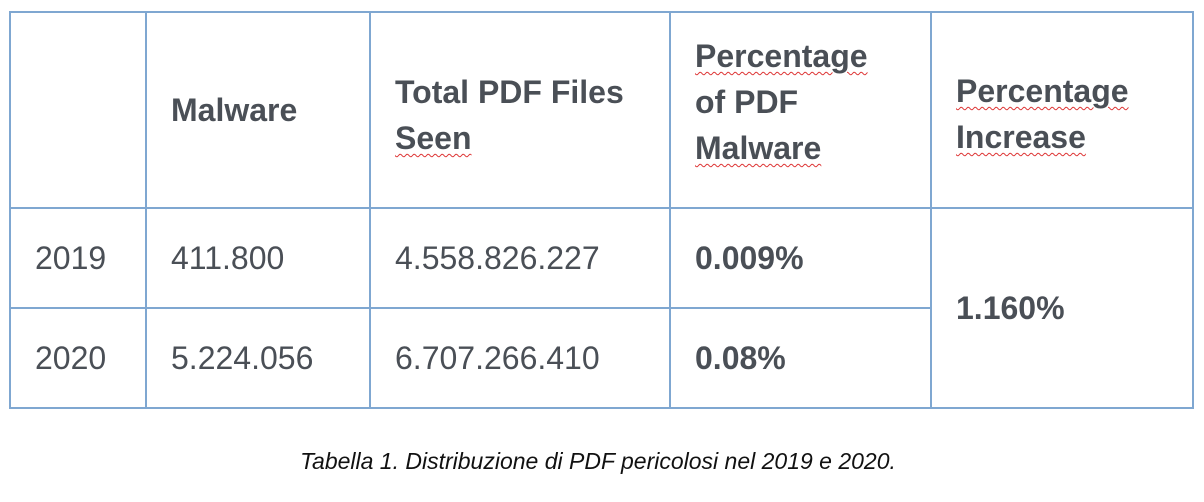 The height and width of the screenshot is (502, 1204). I want to click on header-percentage-label: Percentage of PDF Malware, so click(812, 102).